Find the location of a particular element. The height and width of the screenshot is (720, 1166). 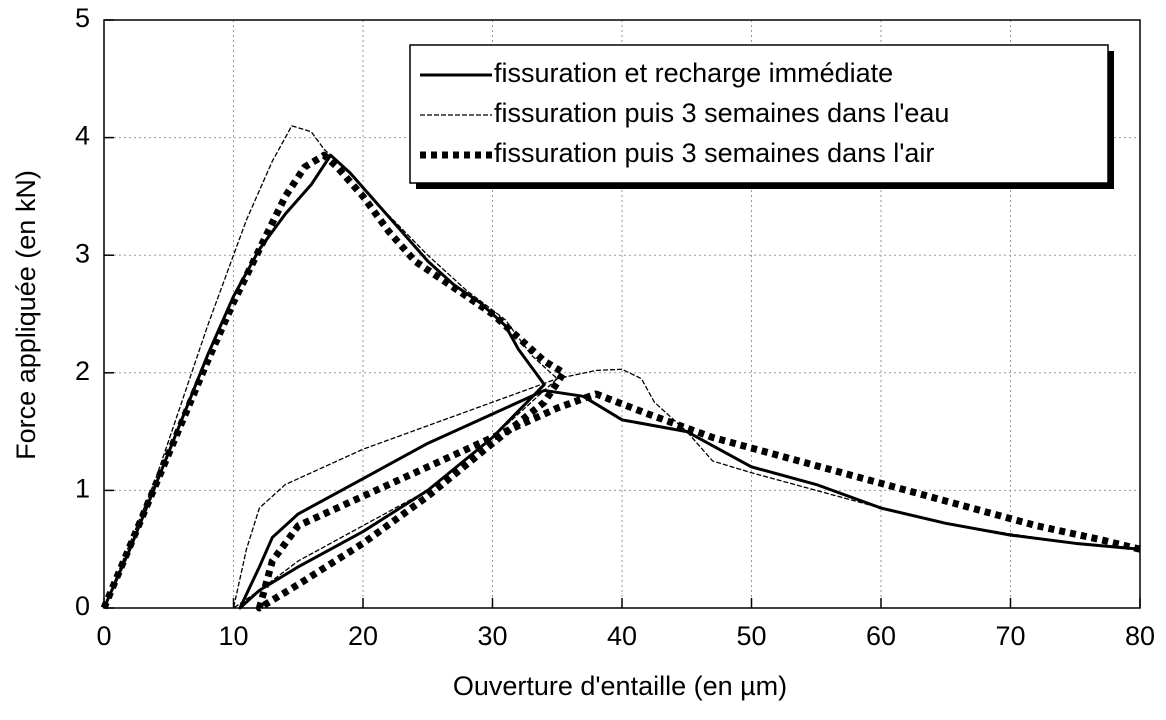

x-tick-label: 50 is located at coordinates (751, 636).